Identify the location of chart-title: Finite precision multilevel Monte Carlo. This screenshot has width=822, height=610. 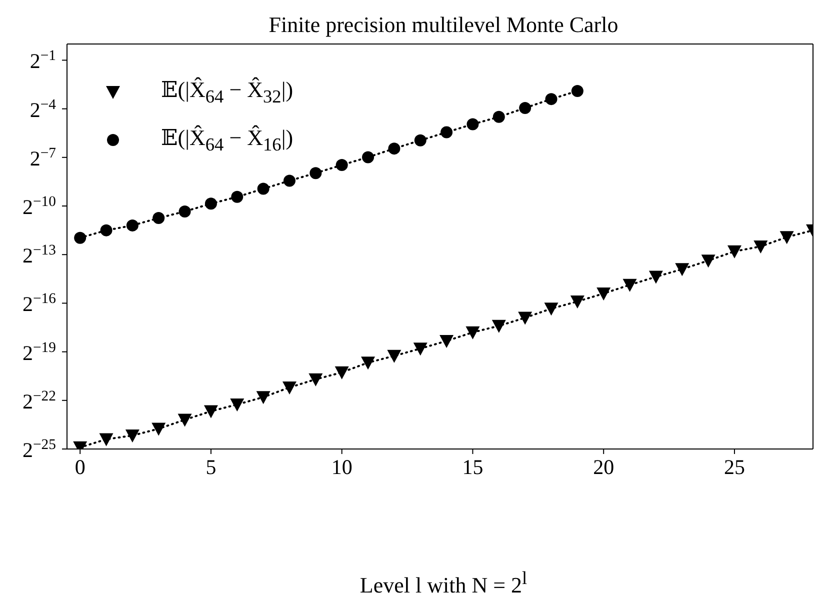
(444, 25).